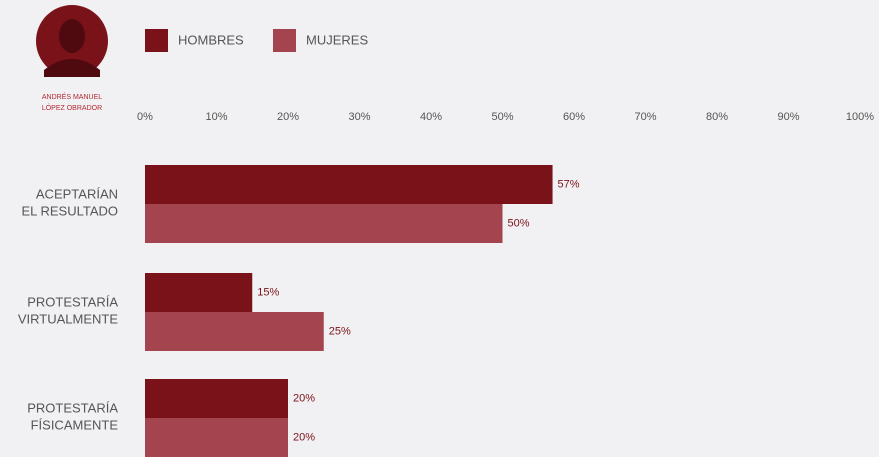 This screenshot has height=457, width=879. What do you see at coordinates (268, 292) in the screenshot?
I see `value-label: 15%` at bounding box center [268, 292].